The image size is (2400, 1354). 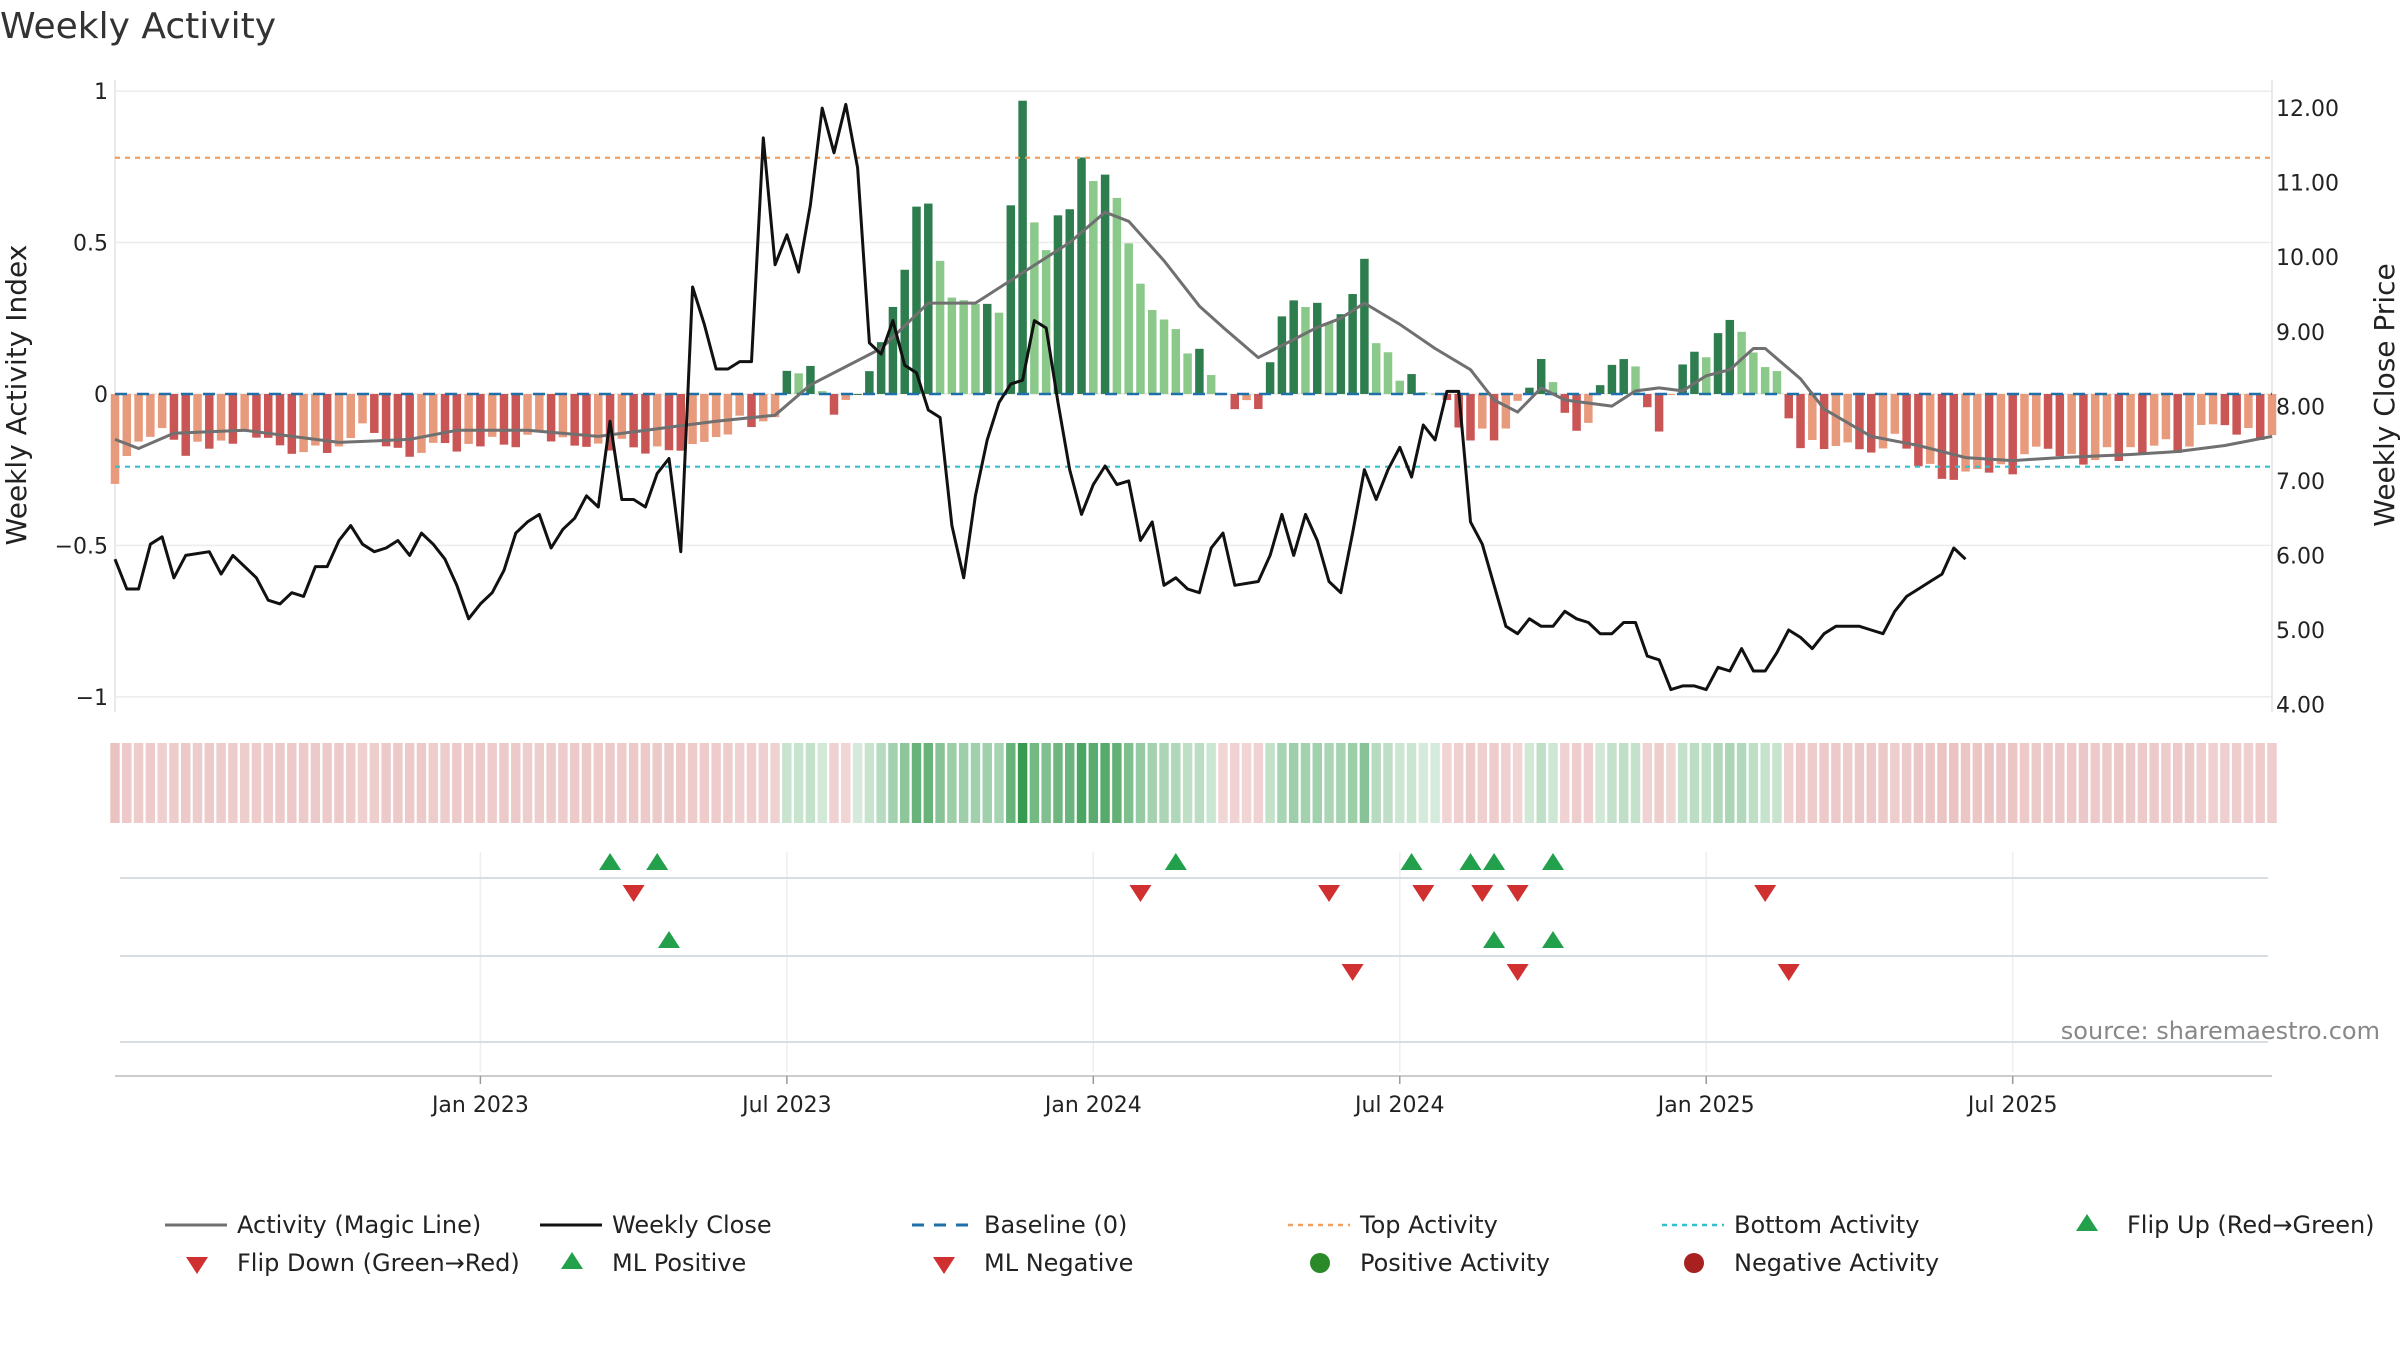 I want to click on right-tick-label: 8.00, so click(x=2300, y=407).